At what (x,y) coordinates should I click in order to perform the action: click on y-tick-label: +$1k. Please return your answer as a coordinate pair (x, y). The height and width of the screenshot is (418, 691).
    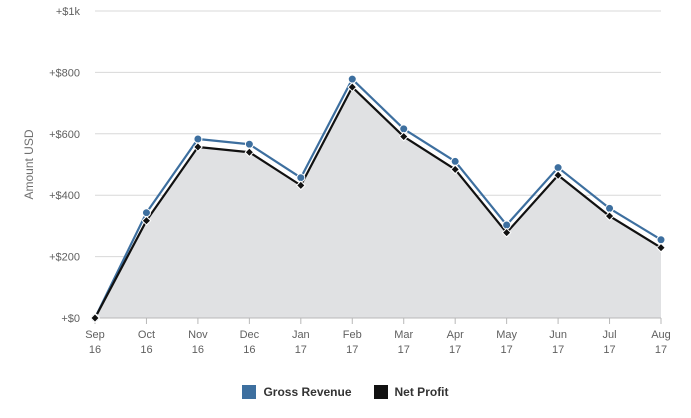
    Looking at the image, I should click on (68, 12).